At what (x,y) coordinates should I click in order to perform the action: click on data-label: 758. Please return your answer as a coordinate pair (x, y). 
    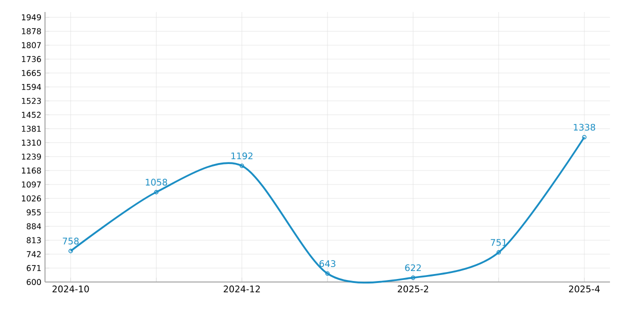
    Looking at the image, I should click on (70, 241).